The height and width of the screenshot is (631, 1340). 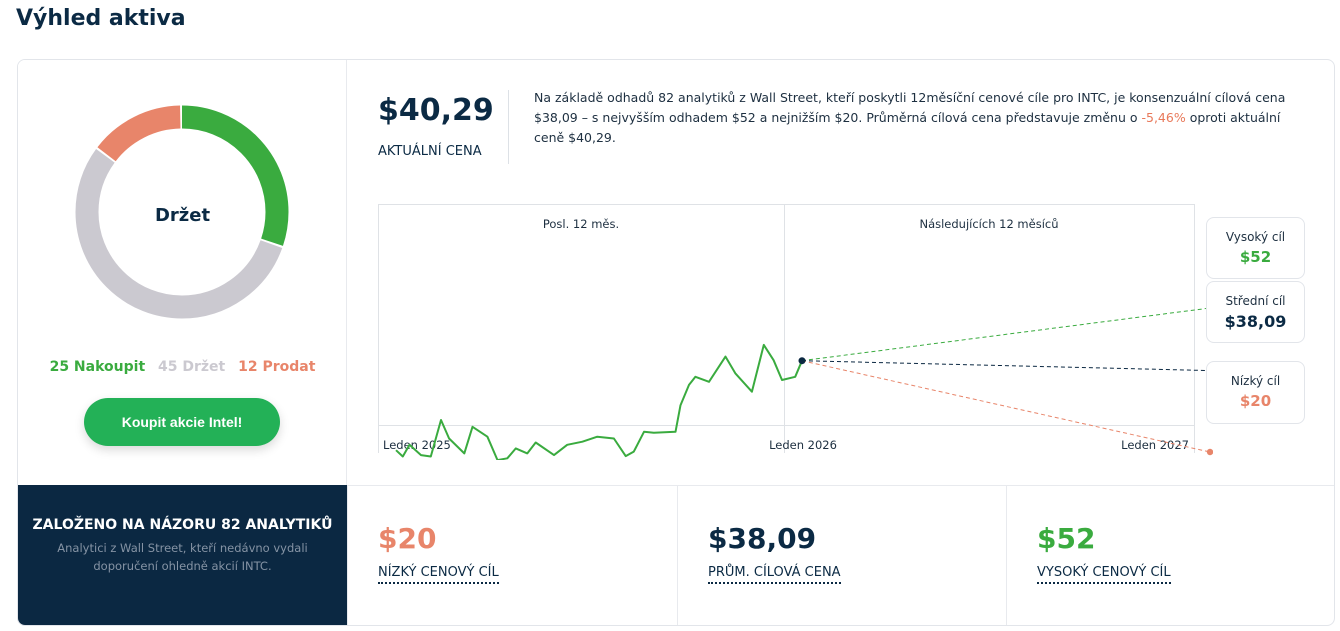 I want to click on section-future: Následujících 12 měsíců, so click(x=988, y=224).